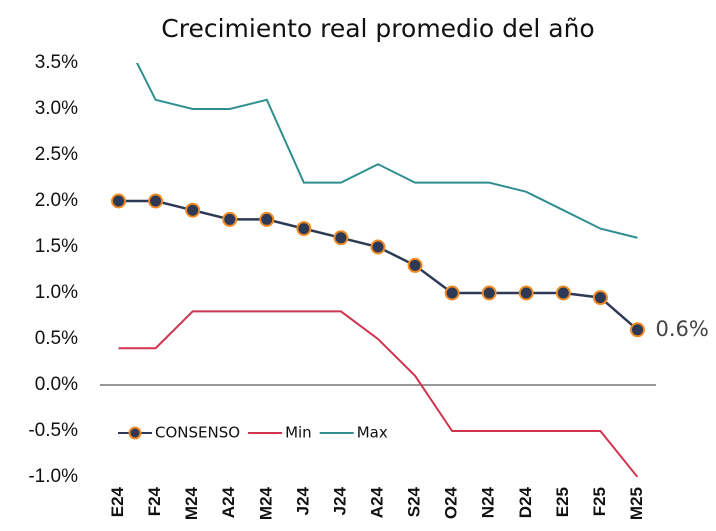 The width and height of the screenshot is (716, 531). Describe the element at coordinates (56, 200) in the screenshot. I see `y-tick-label: 2.0%` at that location.